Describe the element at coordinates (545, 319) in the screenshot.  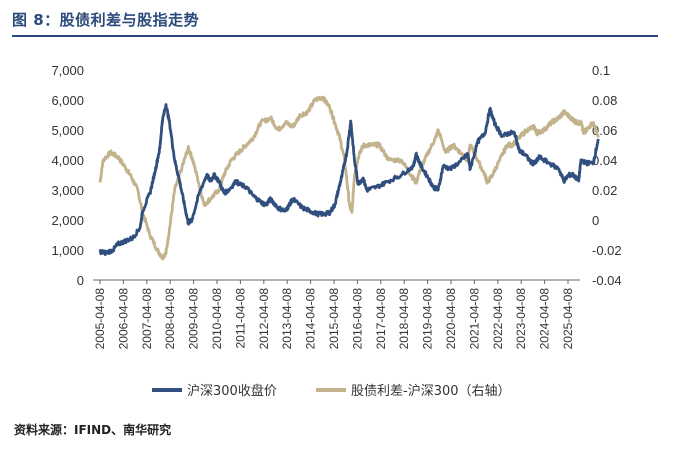
I see `x-tick-label: 2024-04-08` at that location.